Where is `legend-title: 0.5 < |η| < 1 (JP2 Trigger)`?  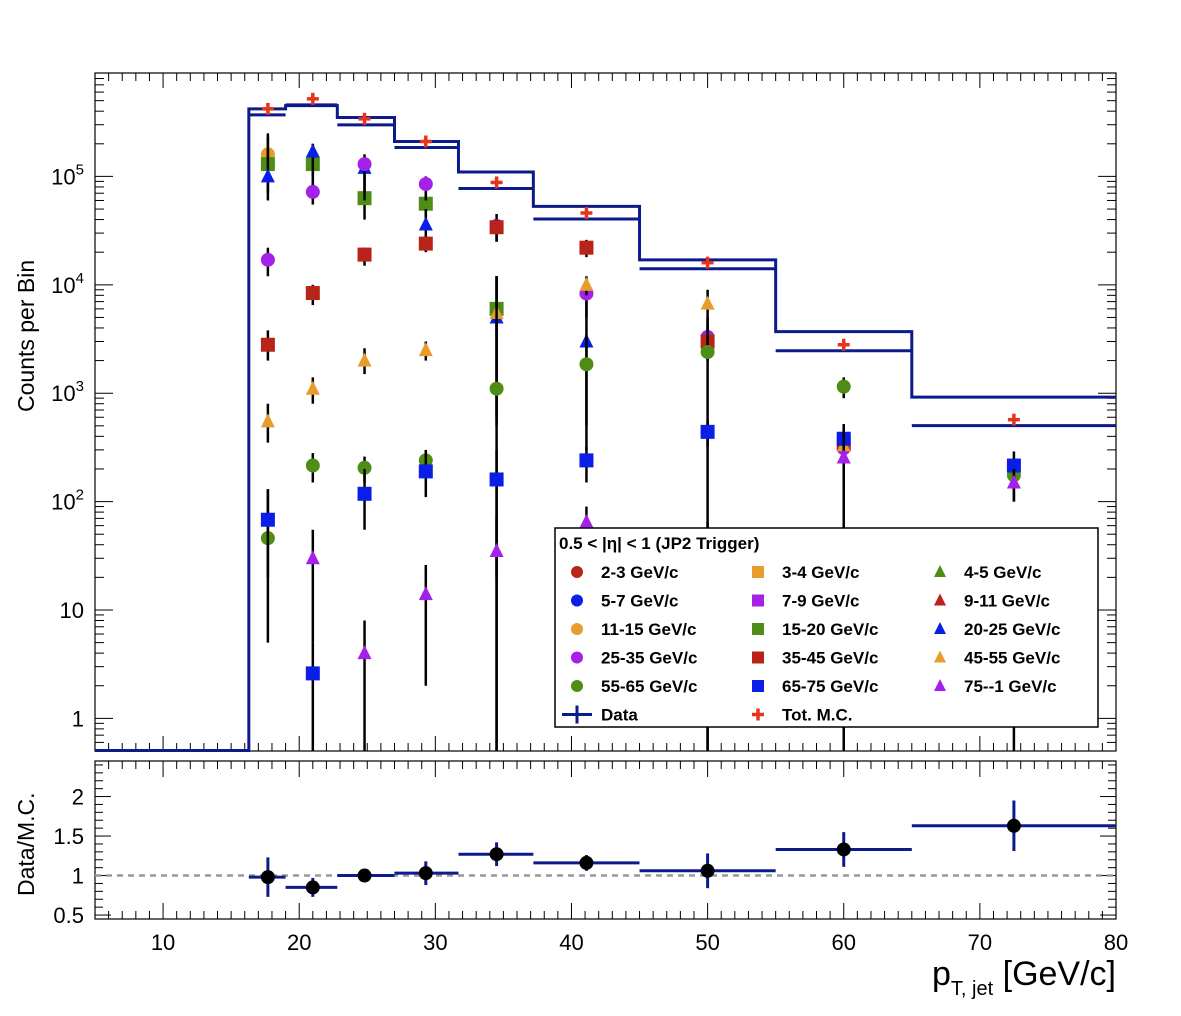
legend-title: 0.5 < |η| < 1 (JP2 Trigger) is located at coordinates (659, 543).